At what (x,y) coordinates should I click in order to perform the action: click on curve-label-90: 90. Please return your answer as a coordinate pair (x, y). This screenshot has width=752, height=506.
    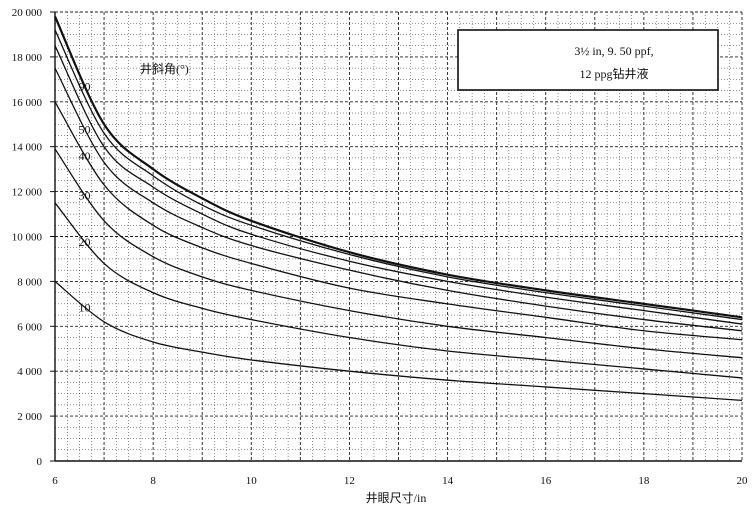
    Looking at the image, I should click on (84, 87).